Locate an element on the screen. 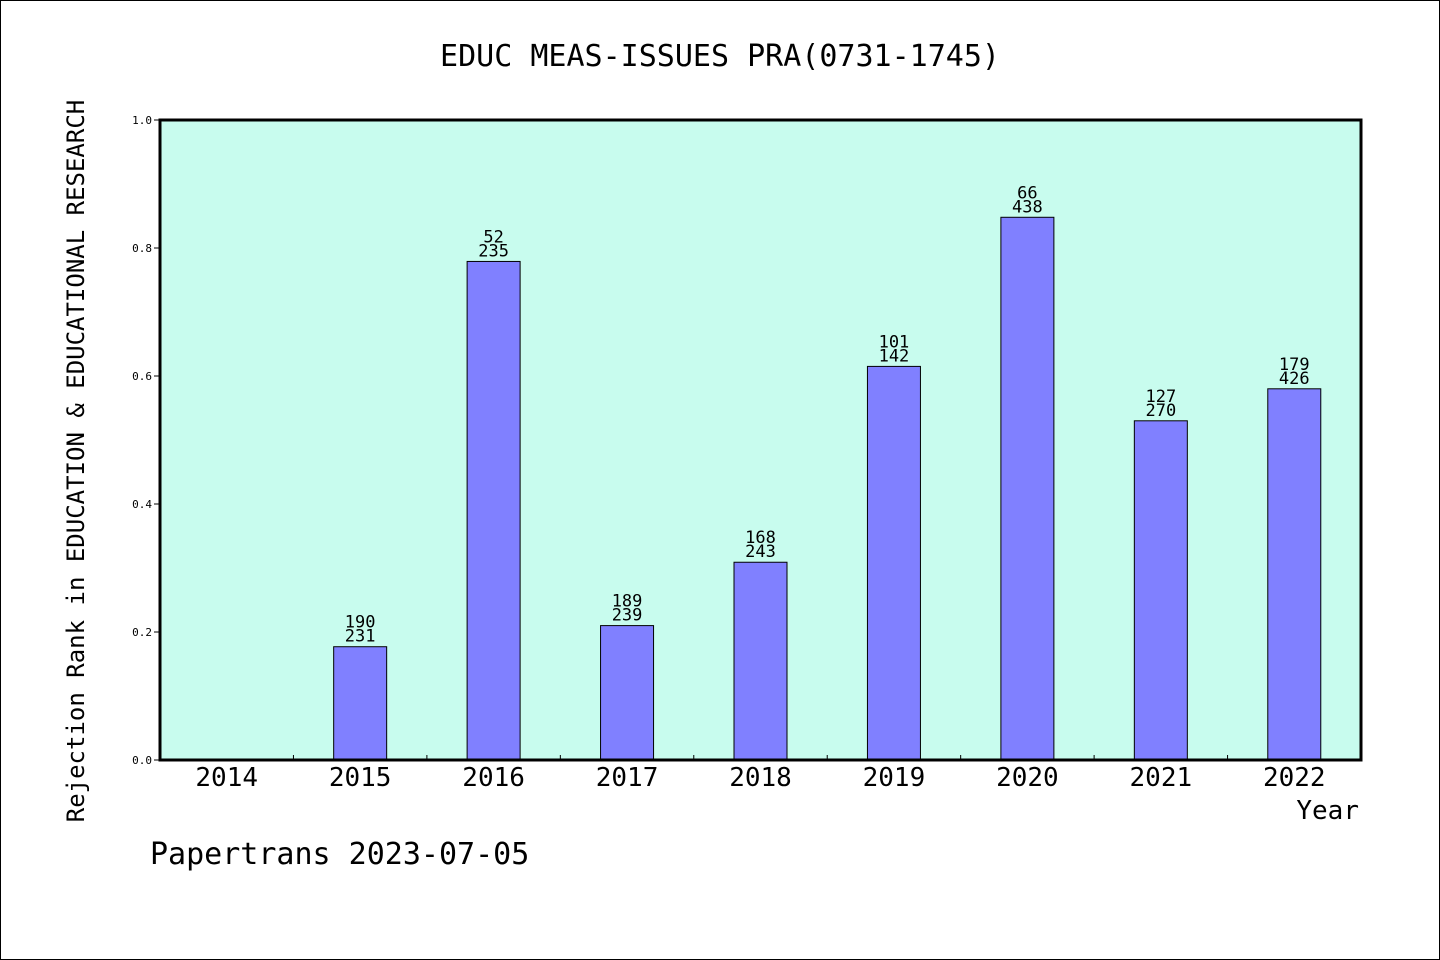 The height and width of the screenshot is (960, 1440). y-tick-label: 0.0 is located at coordinates (142, 760).